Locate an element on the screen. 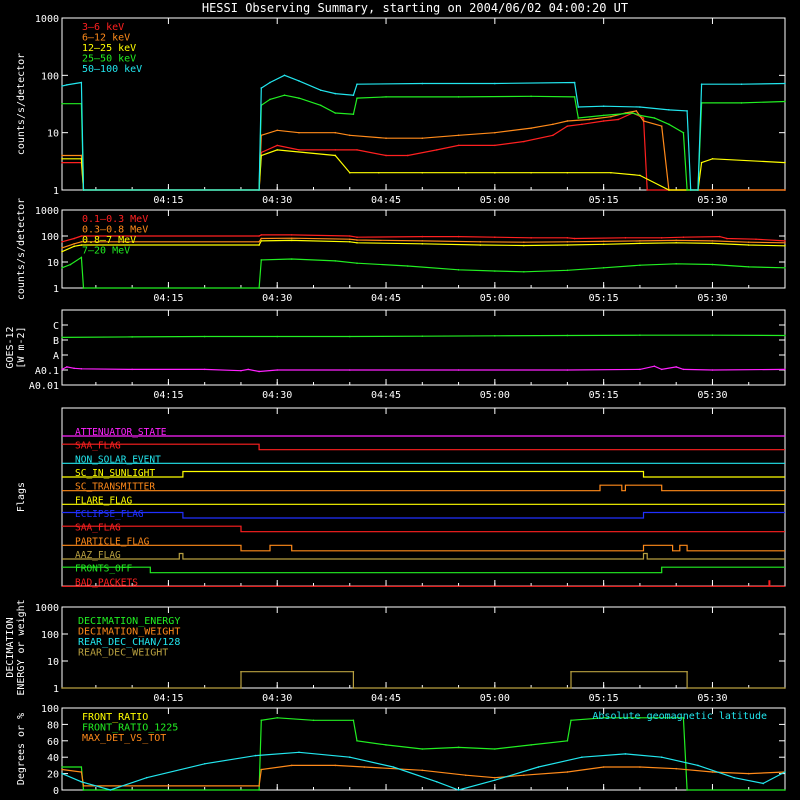  y-tick-label: 80 is located at coordinates (53, 725).